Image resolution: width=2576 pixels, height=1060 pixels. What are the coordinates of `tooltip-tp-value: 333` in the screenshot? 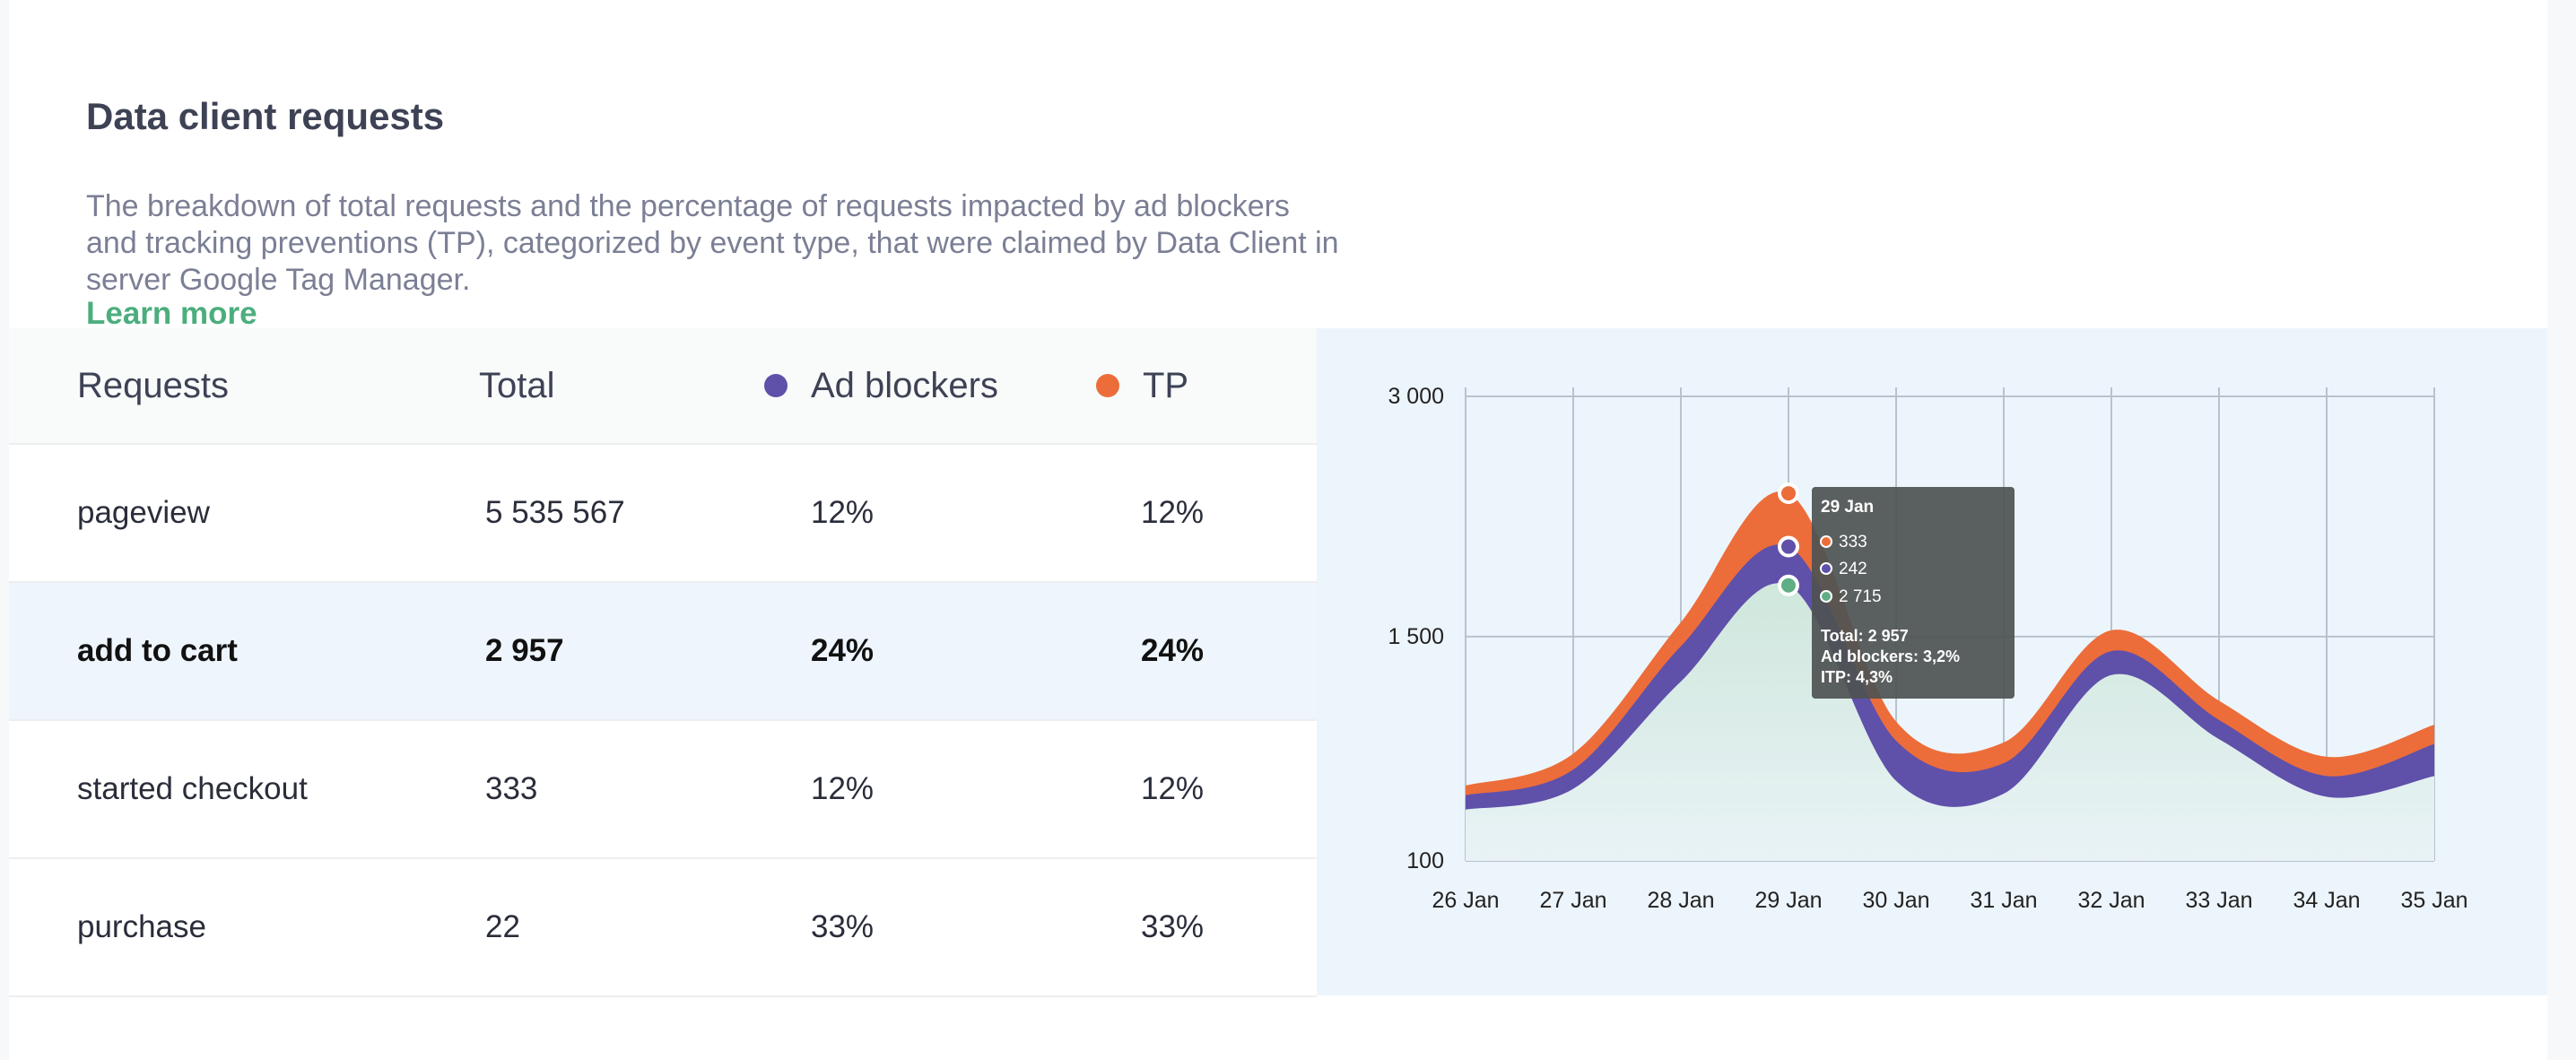 It's located at (1853, 542).